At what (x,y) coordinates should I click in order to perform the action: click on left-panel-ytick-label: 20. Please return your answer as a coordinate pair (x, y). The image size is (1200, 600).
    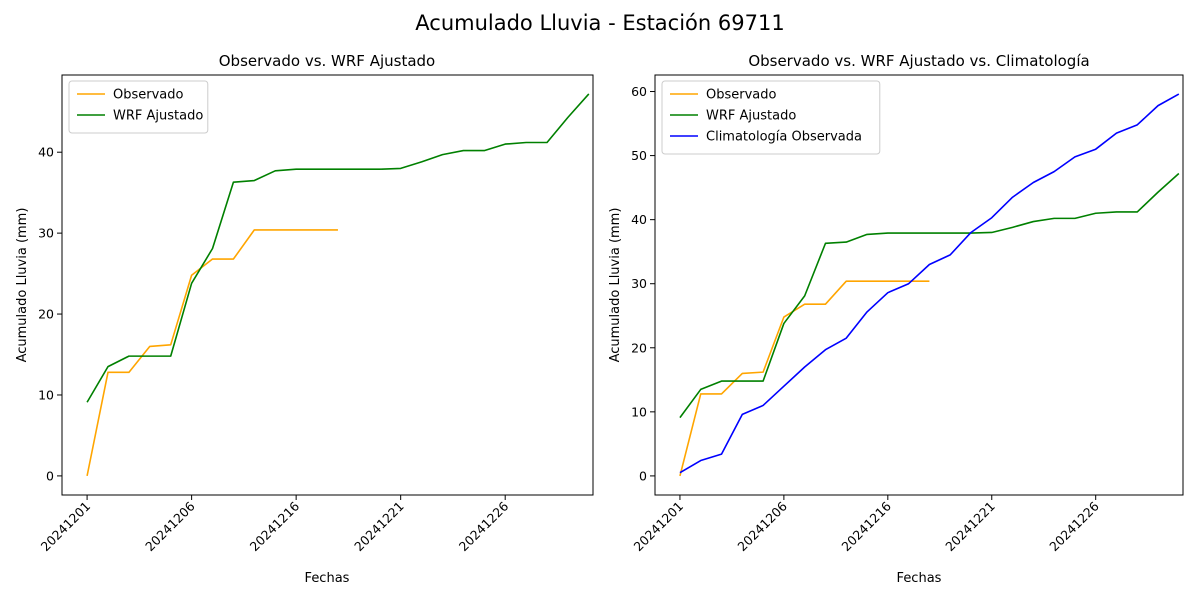
    Looking at the image, I should click on (46, 314).